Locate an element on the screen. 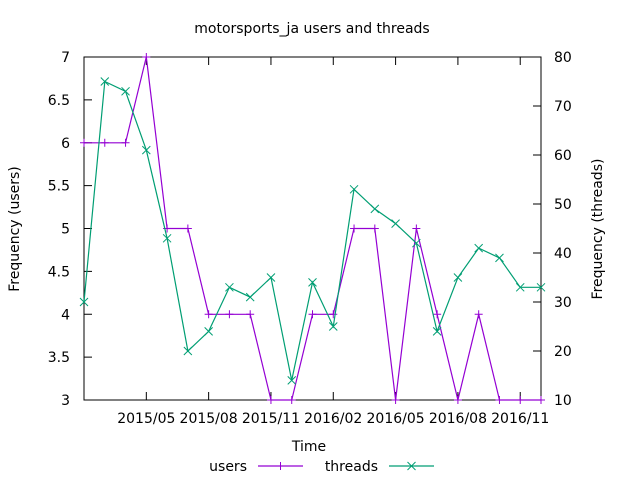 The image size is (640, 480). x-tick-label: 2015/11 is located at coordinates (271, 419).